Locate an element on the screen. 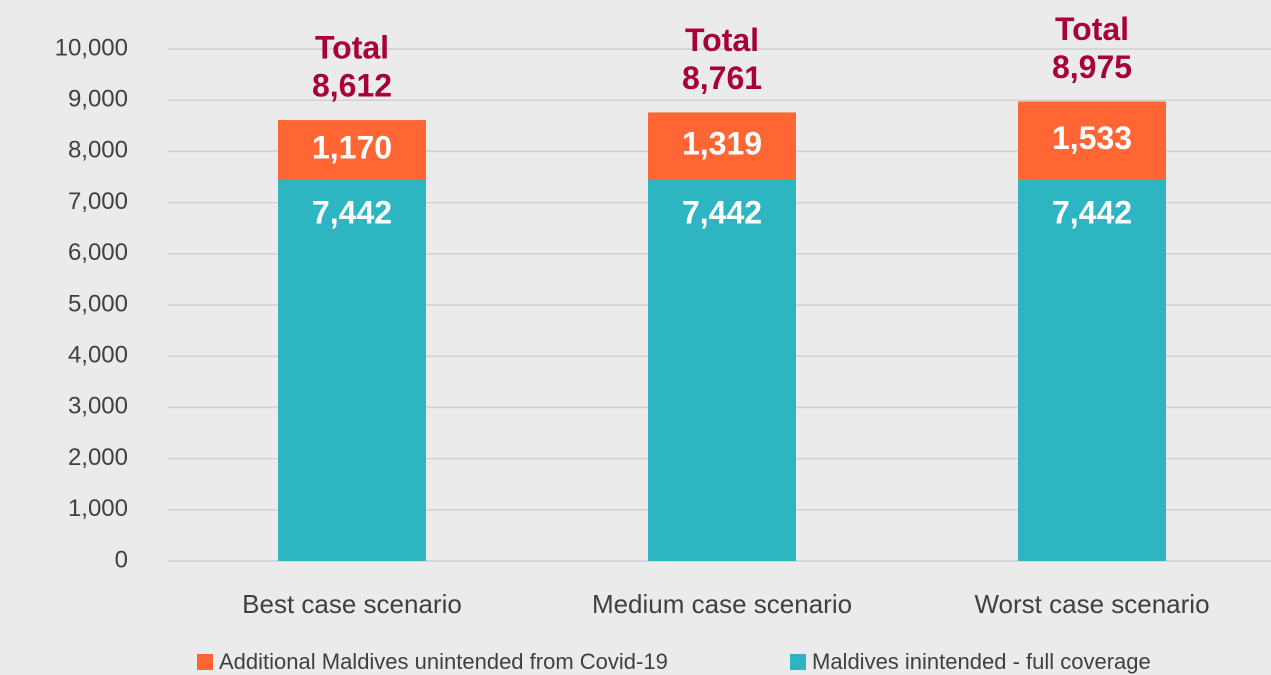 The width and height of the screenshot is (1271, 675). value-label: 1,170 is located at coordinates (352, 147).